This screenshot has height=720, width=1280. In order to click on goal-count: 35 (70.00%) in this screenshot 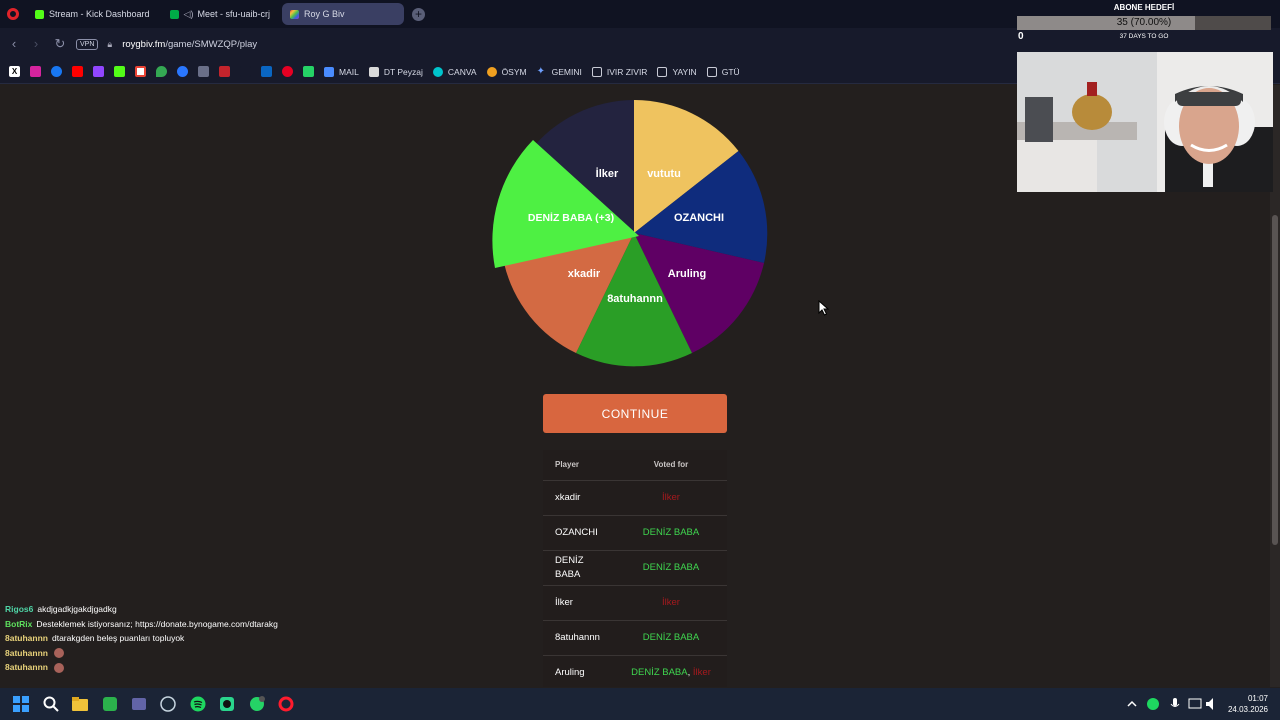, I will do `click(1144, 22)`.